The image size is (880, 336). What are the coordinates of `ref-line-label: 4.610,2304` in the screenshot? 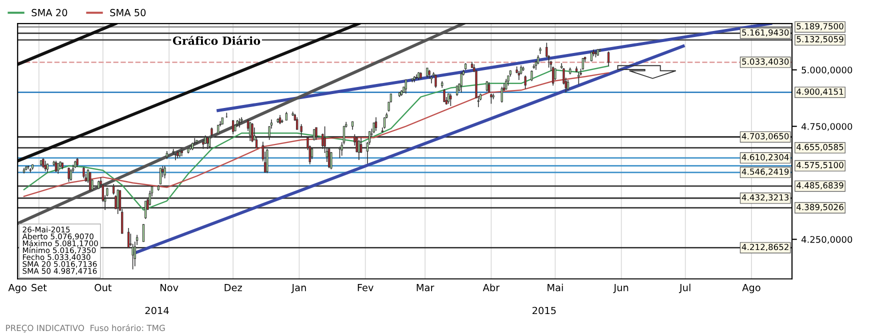 It's located at (765, 158).